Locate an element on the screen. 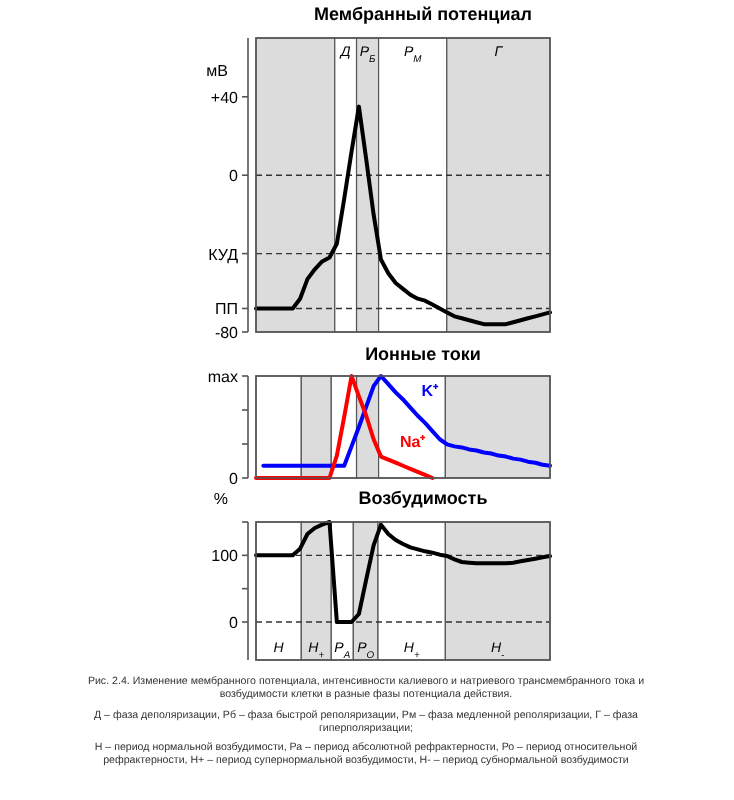 The image size is (734, 800). chart-title: Возбудимость is located at coordinates (423, 498).